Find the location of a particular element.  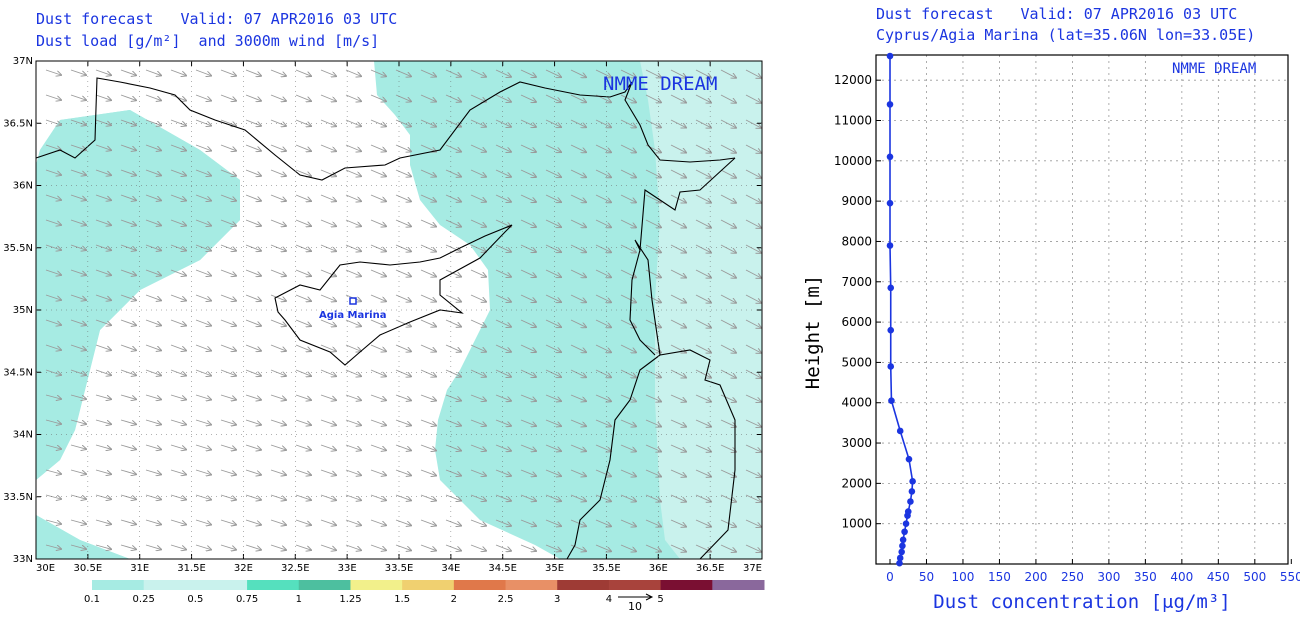

station-label: Agia Marina is located at coordinates (352, 315).